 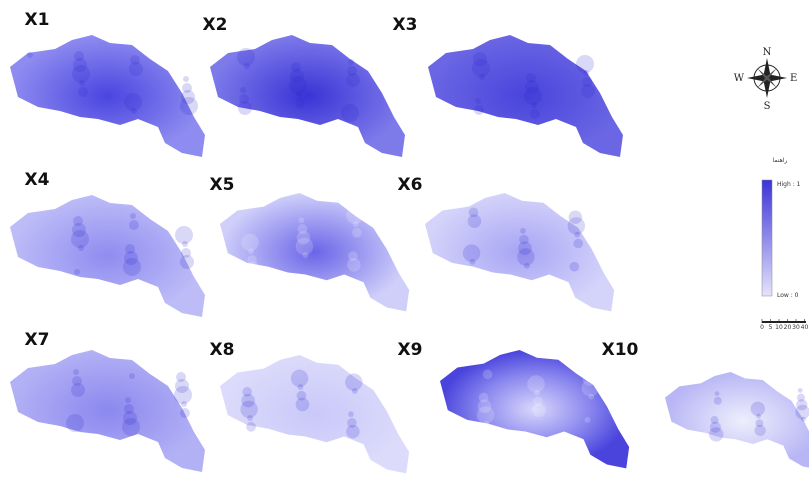 I want to click on compass-star-minor, so click(x=767, y=78).